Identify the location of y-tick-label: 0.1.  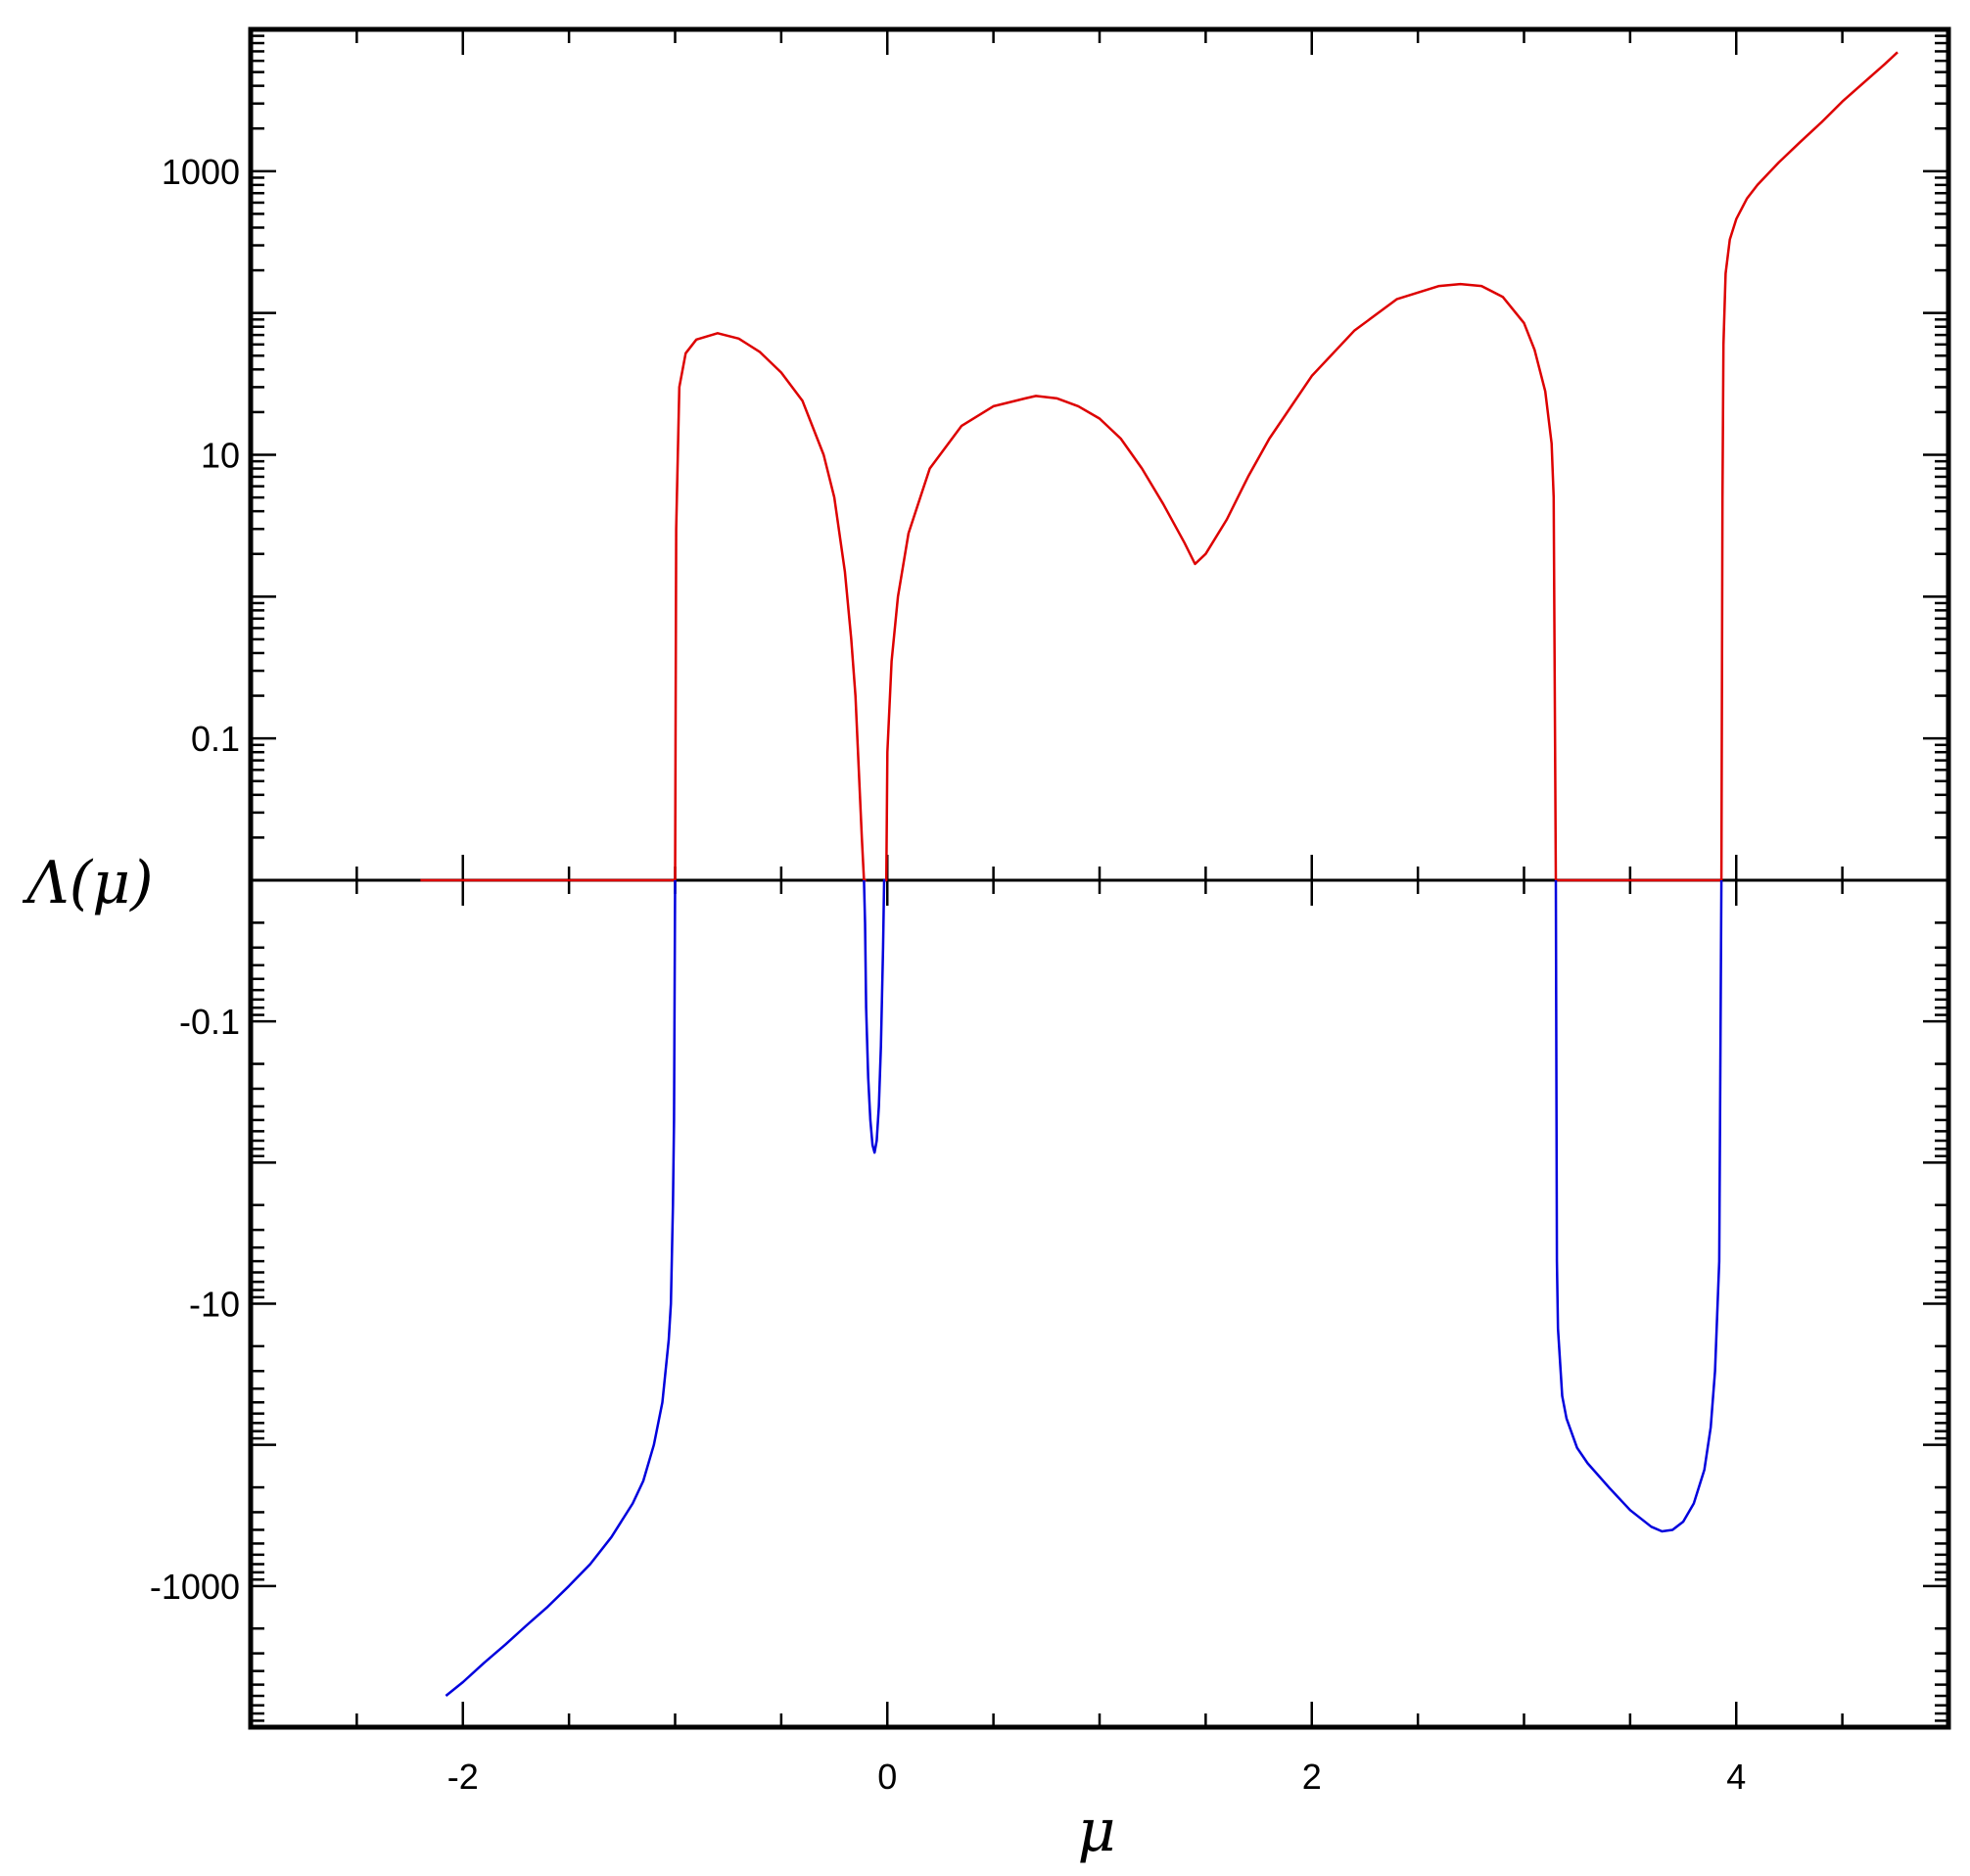
(215, 739).